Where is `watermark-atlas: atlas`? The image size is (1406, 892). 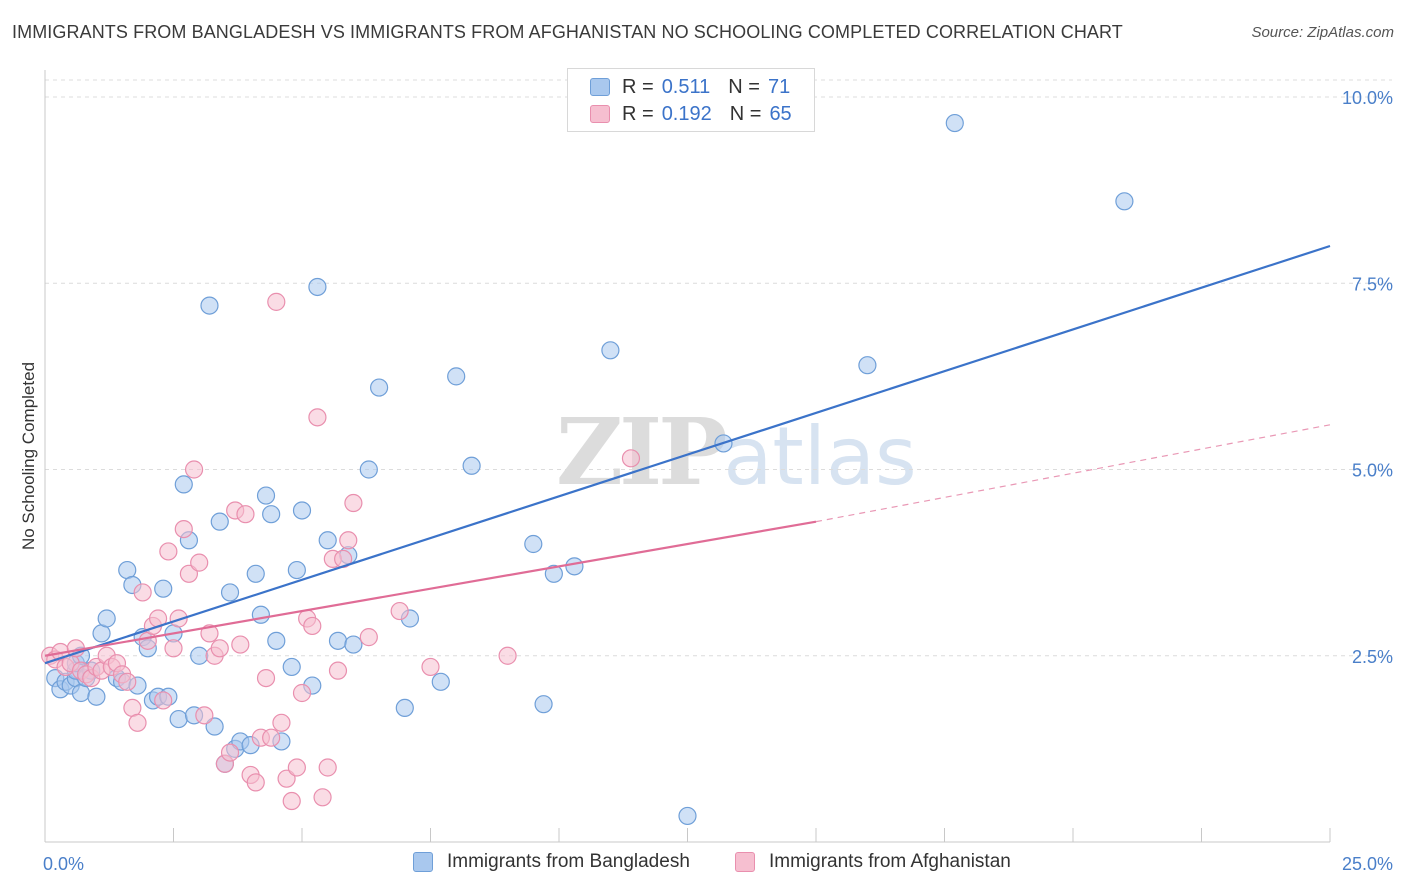
watermark-atlas: atlas is located at coordinates (820, 456).